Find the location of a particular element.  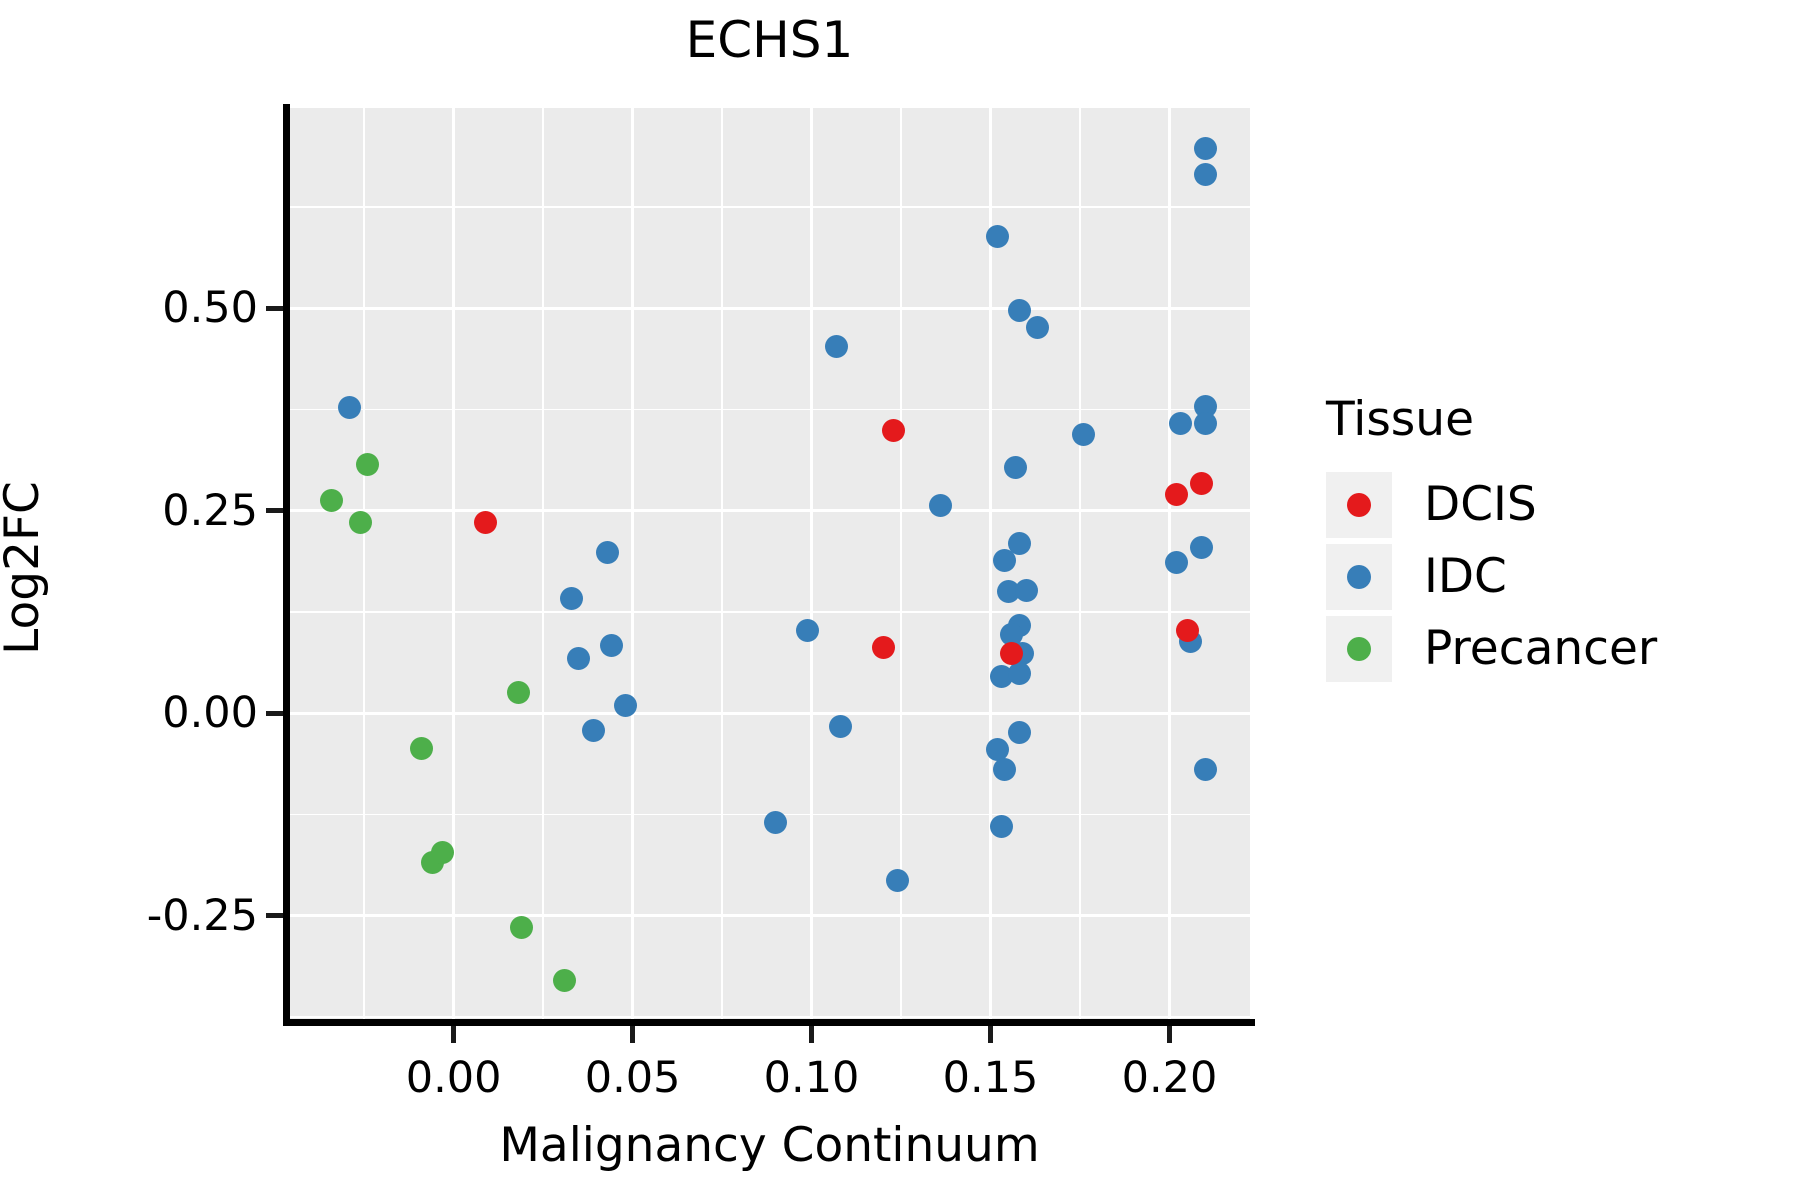

y-tick-label: 0.50 is located at coordinates (210, 308).